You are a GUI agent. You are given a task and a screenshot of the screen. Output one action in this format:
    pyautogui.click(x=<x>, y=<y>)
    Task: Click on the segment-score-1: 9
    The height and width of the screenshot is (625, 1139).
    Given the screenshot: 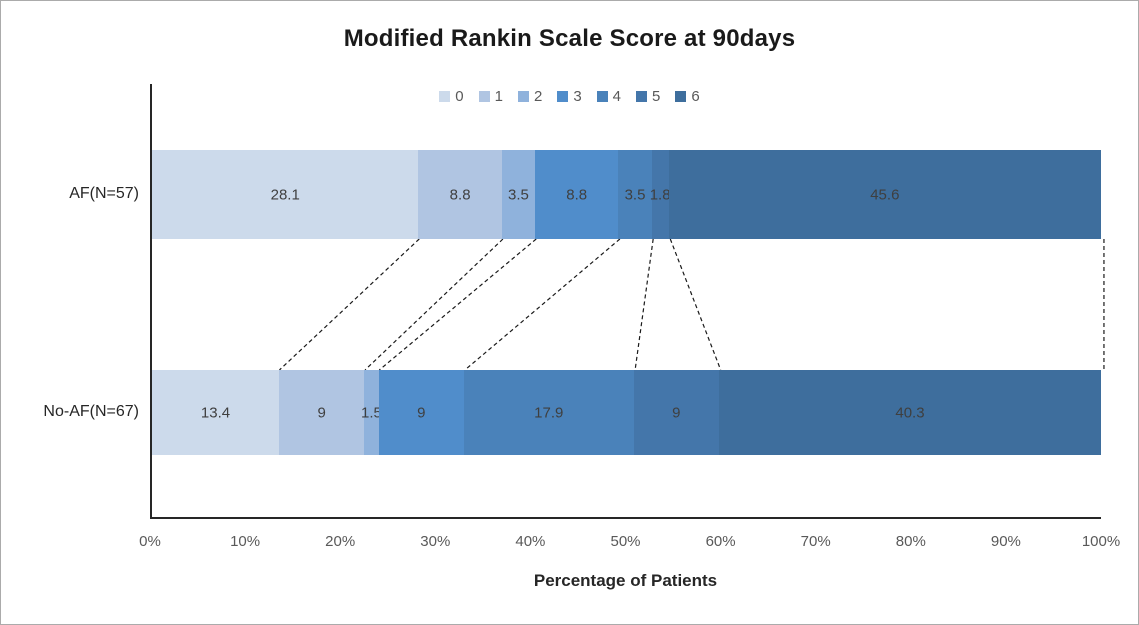 What is the action you would take?
    pyautogui.click(x=322, y=412)
    